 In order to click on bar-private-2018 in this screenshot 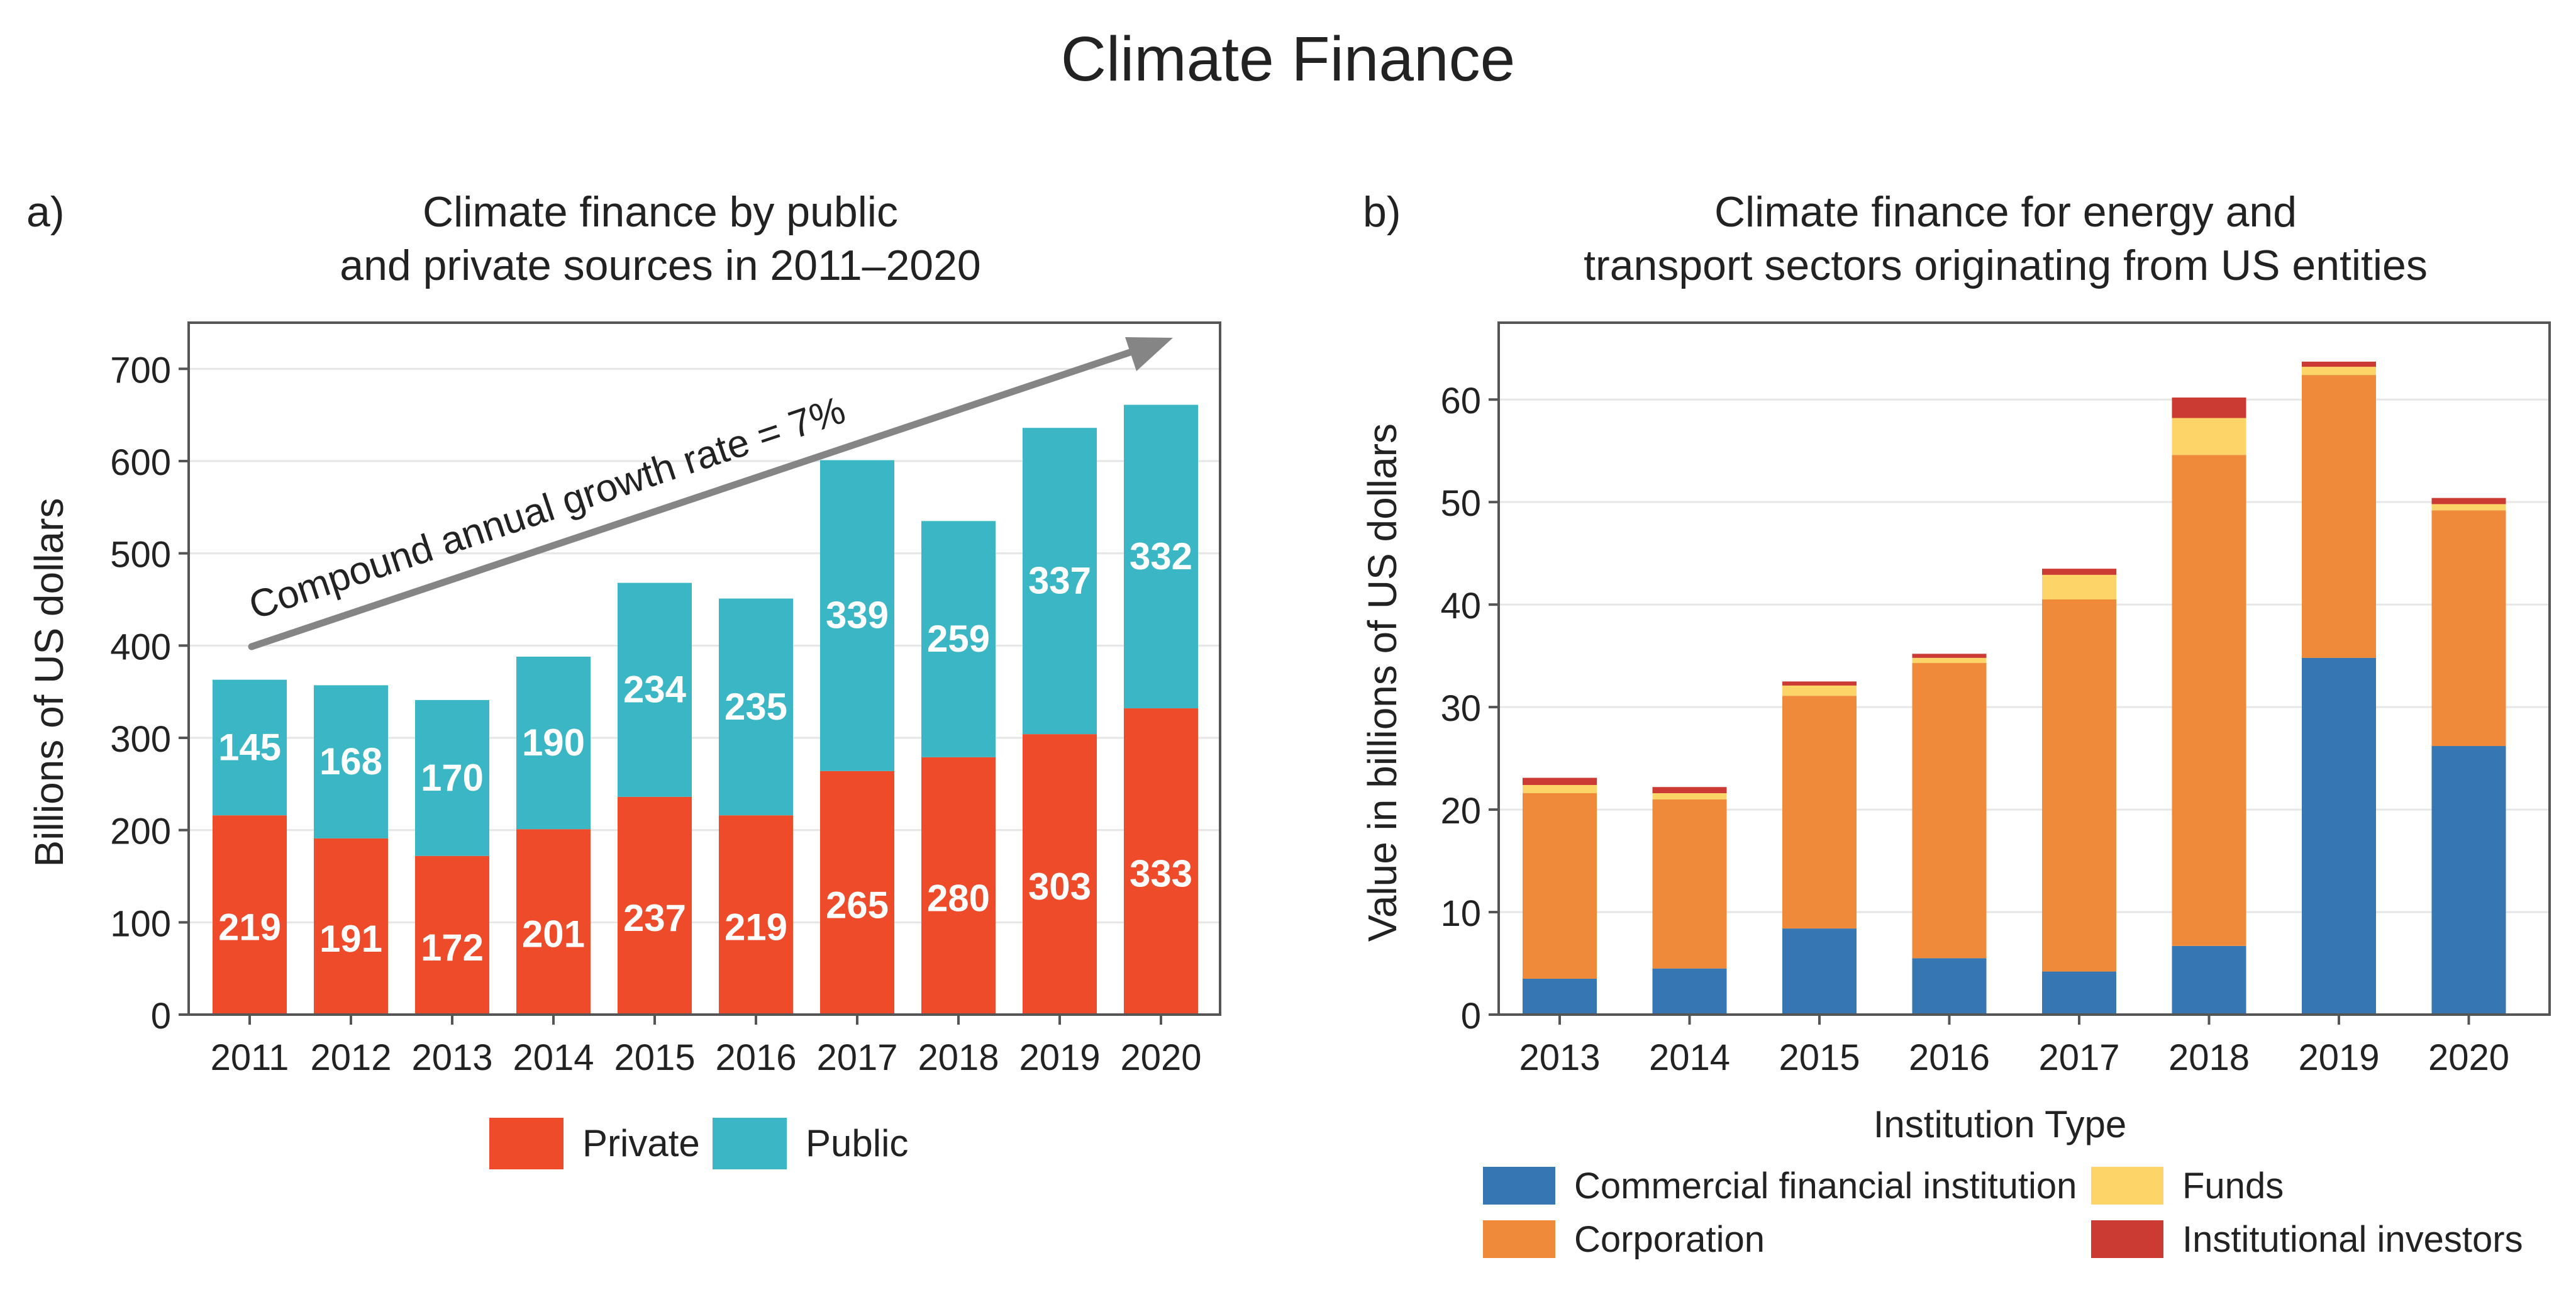, I will do `click(958, 886)`.